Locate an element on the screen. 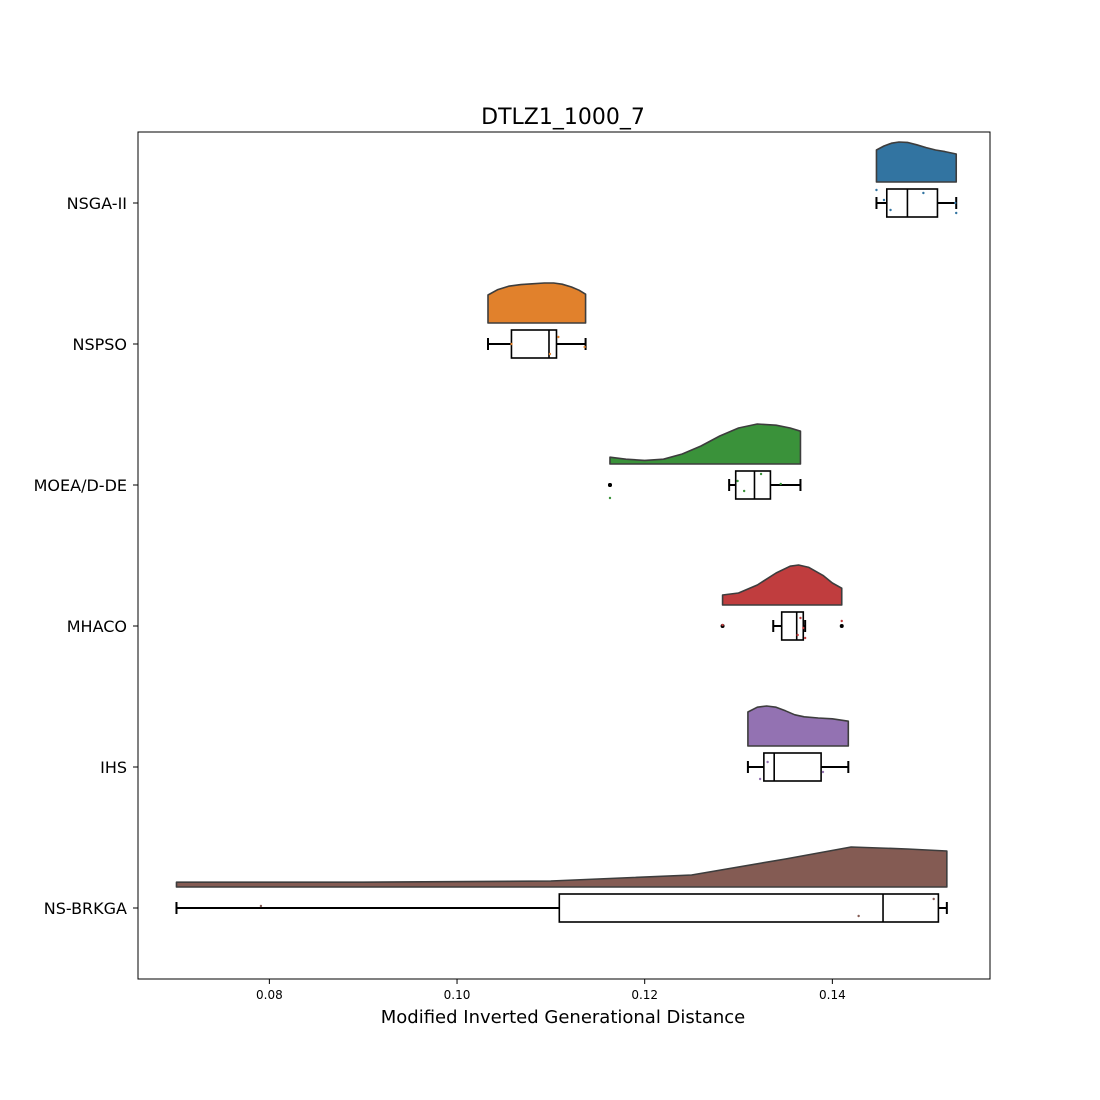 This screenshot has width=1100, height=1100. x-tick-label: 0.10 is located at coordinates (457, 995).